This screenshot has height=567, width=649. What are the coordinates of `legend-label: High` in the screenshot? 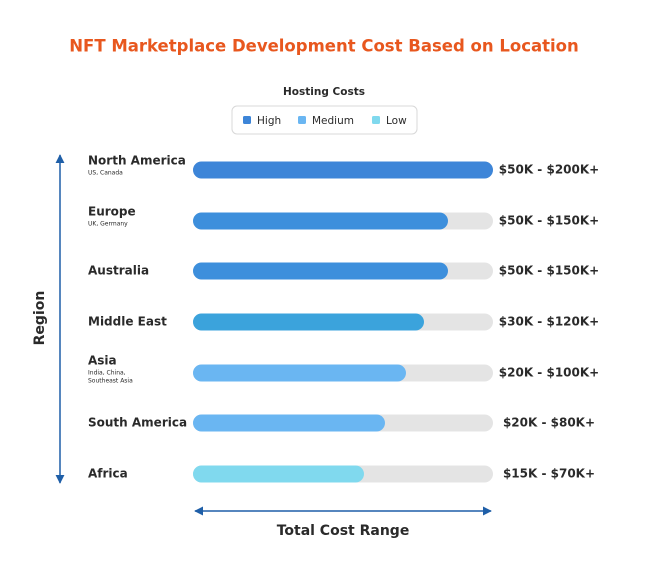 It's located at (269, 121).